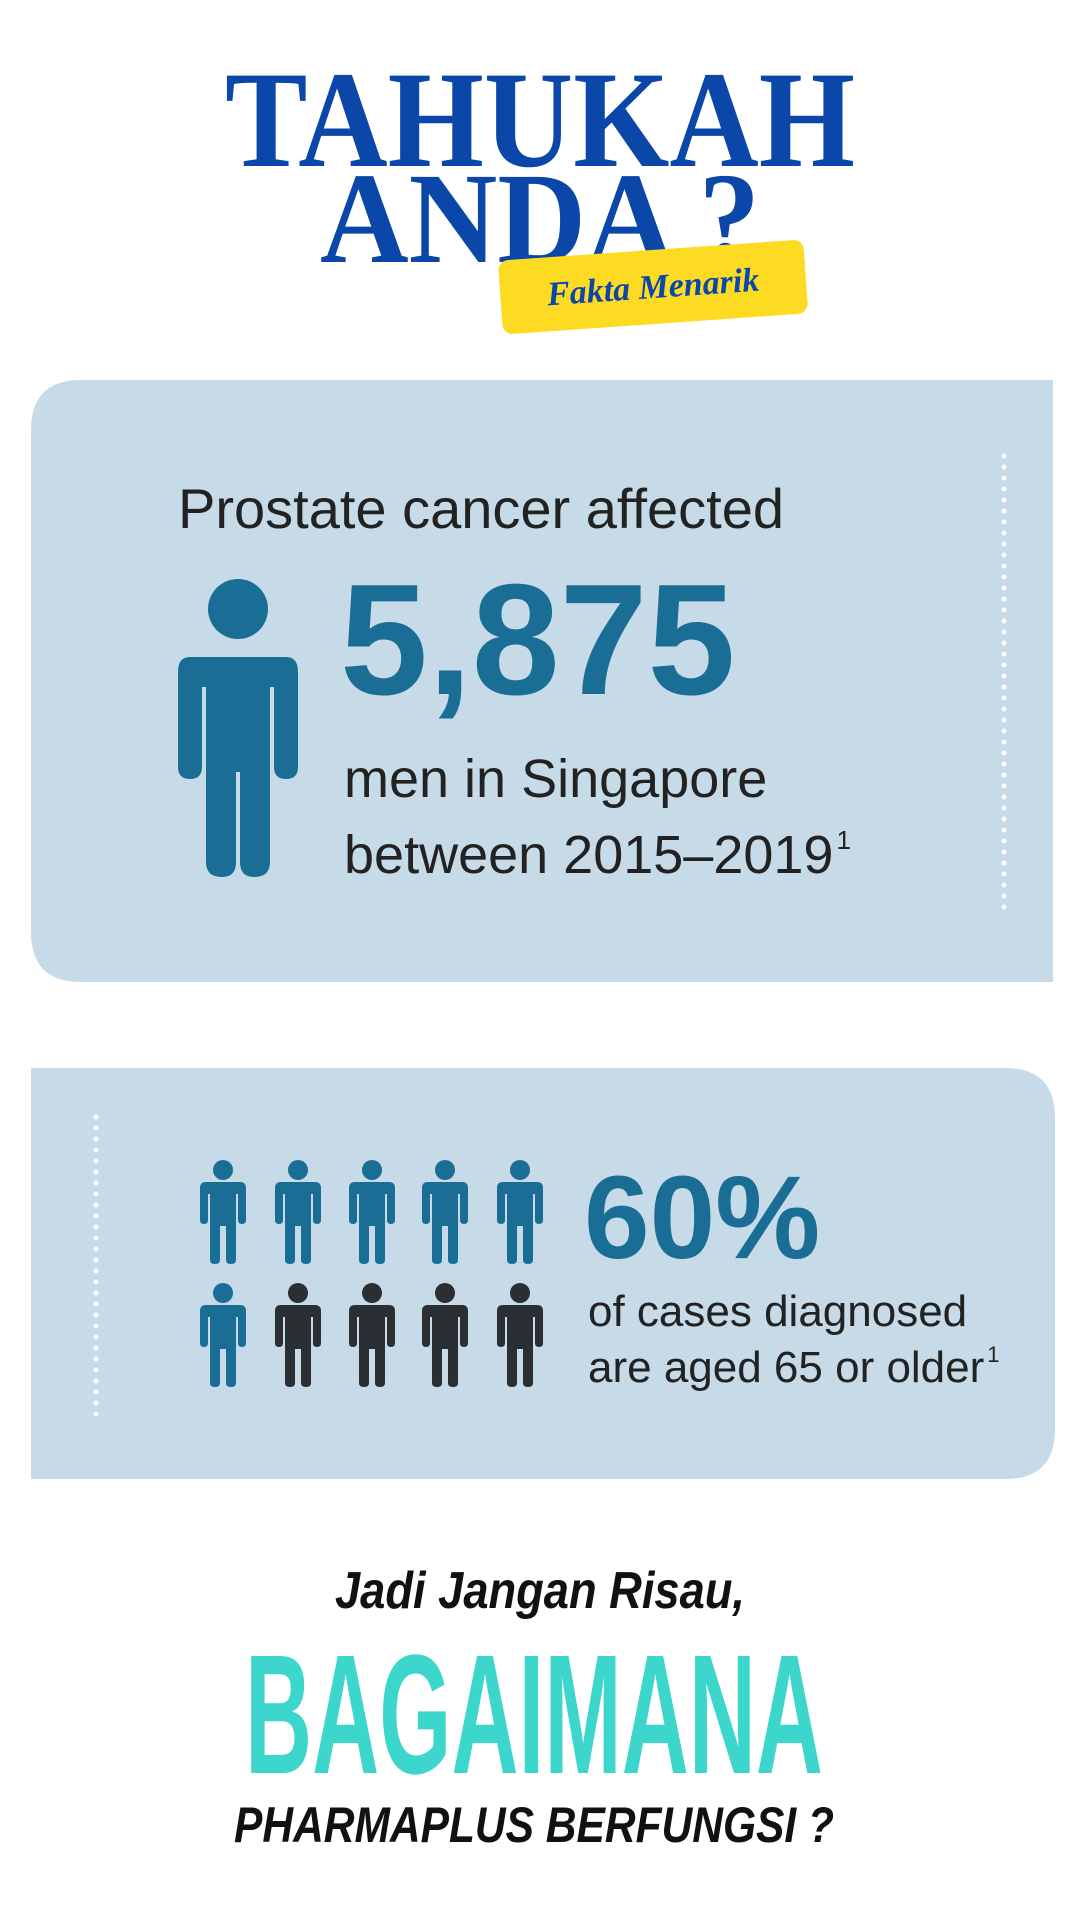  I want to click on card2-line1: of cases diagnosed, so click(777, 1311).